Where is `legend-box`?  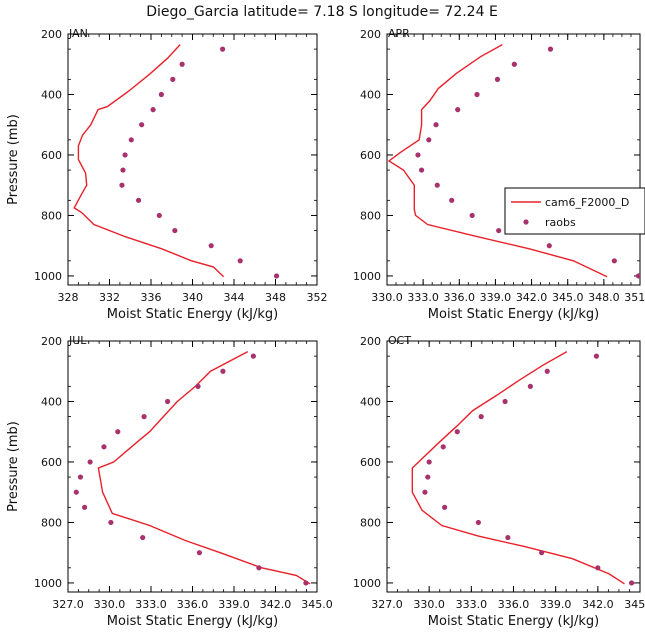 legend-box is located at coordinates (574, 211).